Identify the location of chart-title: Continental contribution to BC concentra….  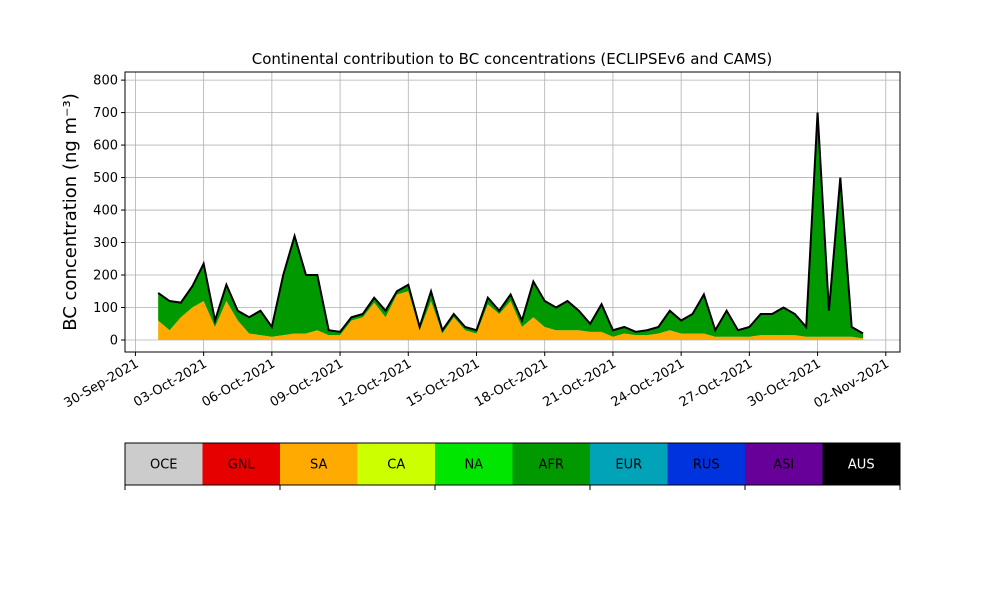
(512, 59).